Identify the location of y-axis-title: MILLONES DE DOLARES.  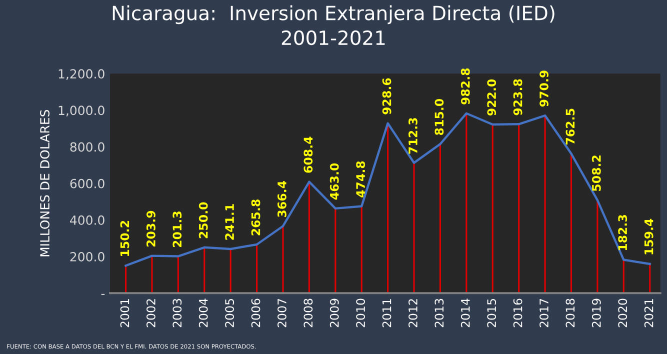
(45, 183).